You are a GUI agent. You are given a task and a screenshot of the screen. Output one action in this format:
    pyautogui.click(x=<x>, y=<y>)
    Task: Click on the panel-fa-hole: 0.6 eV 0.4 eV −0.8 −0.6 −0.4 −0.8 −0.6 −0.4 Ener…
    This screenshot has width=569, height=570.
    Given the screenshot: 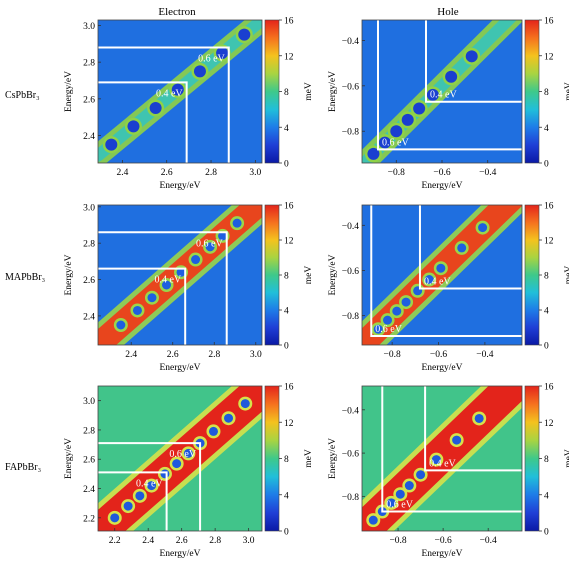 What is the action you would take?
    pyautogui.click(x=448, y=471)
    